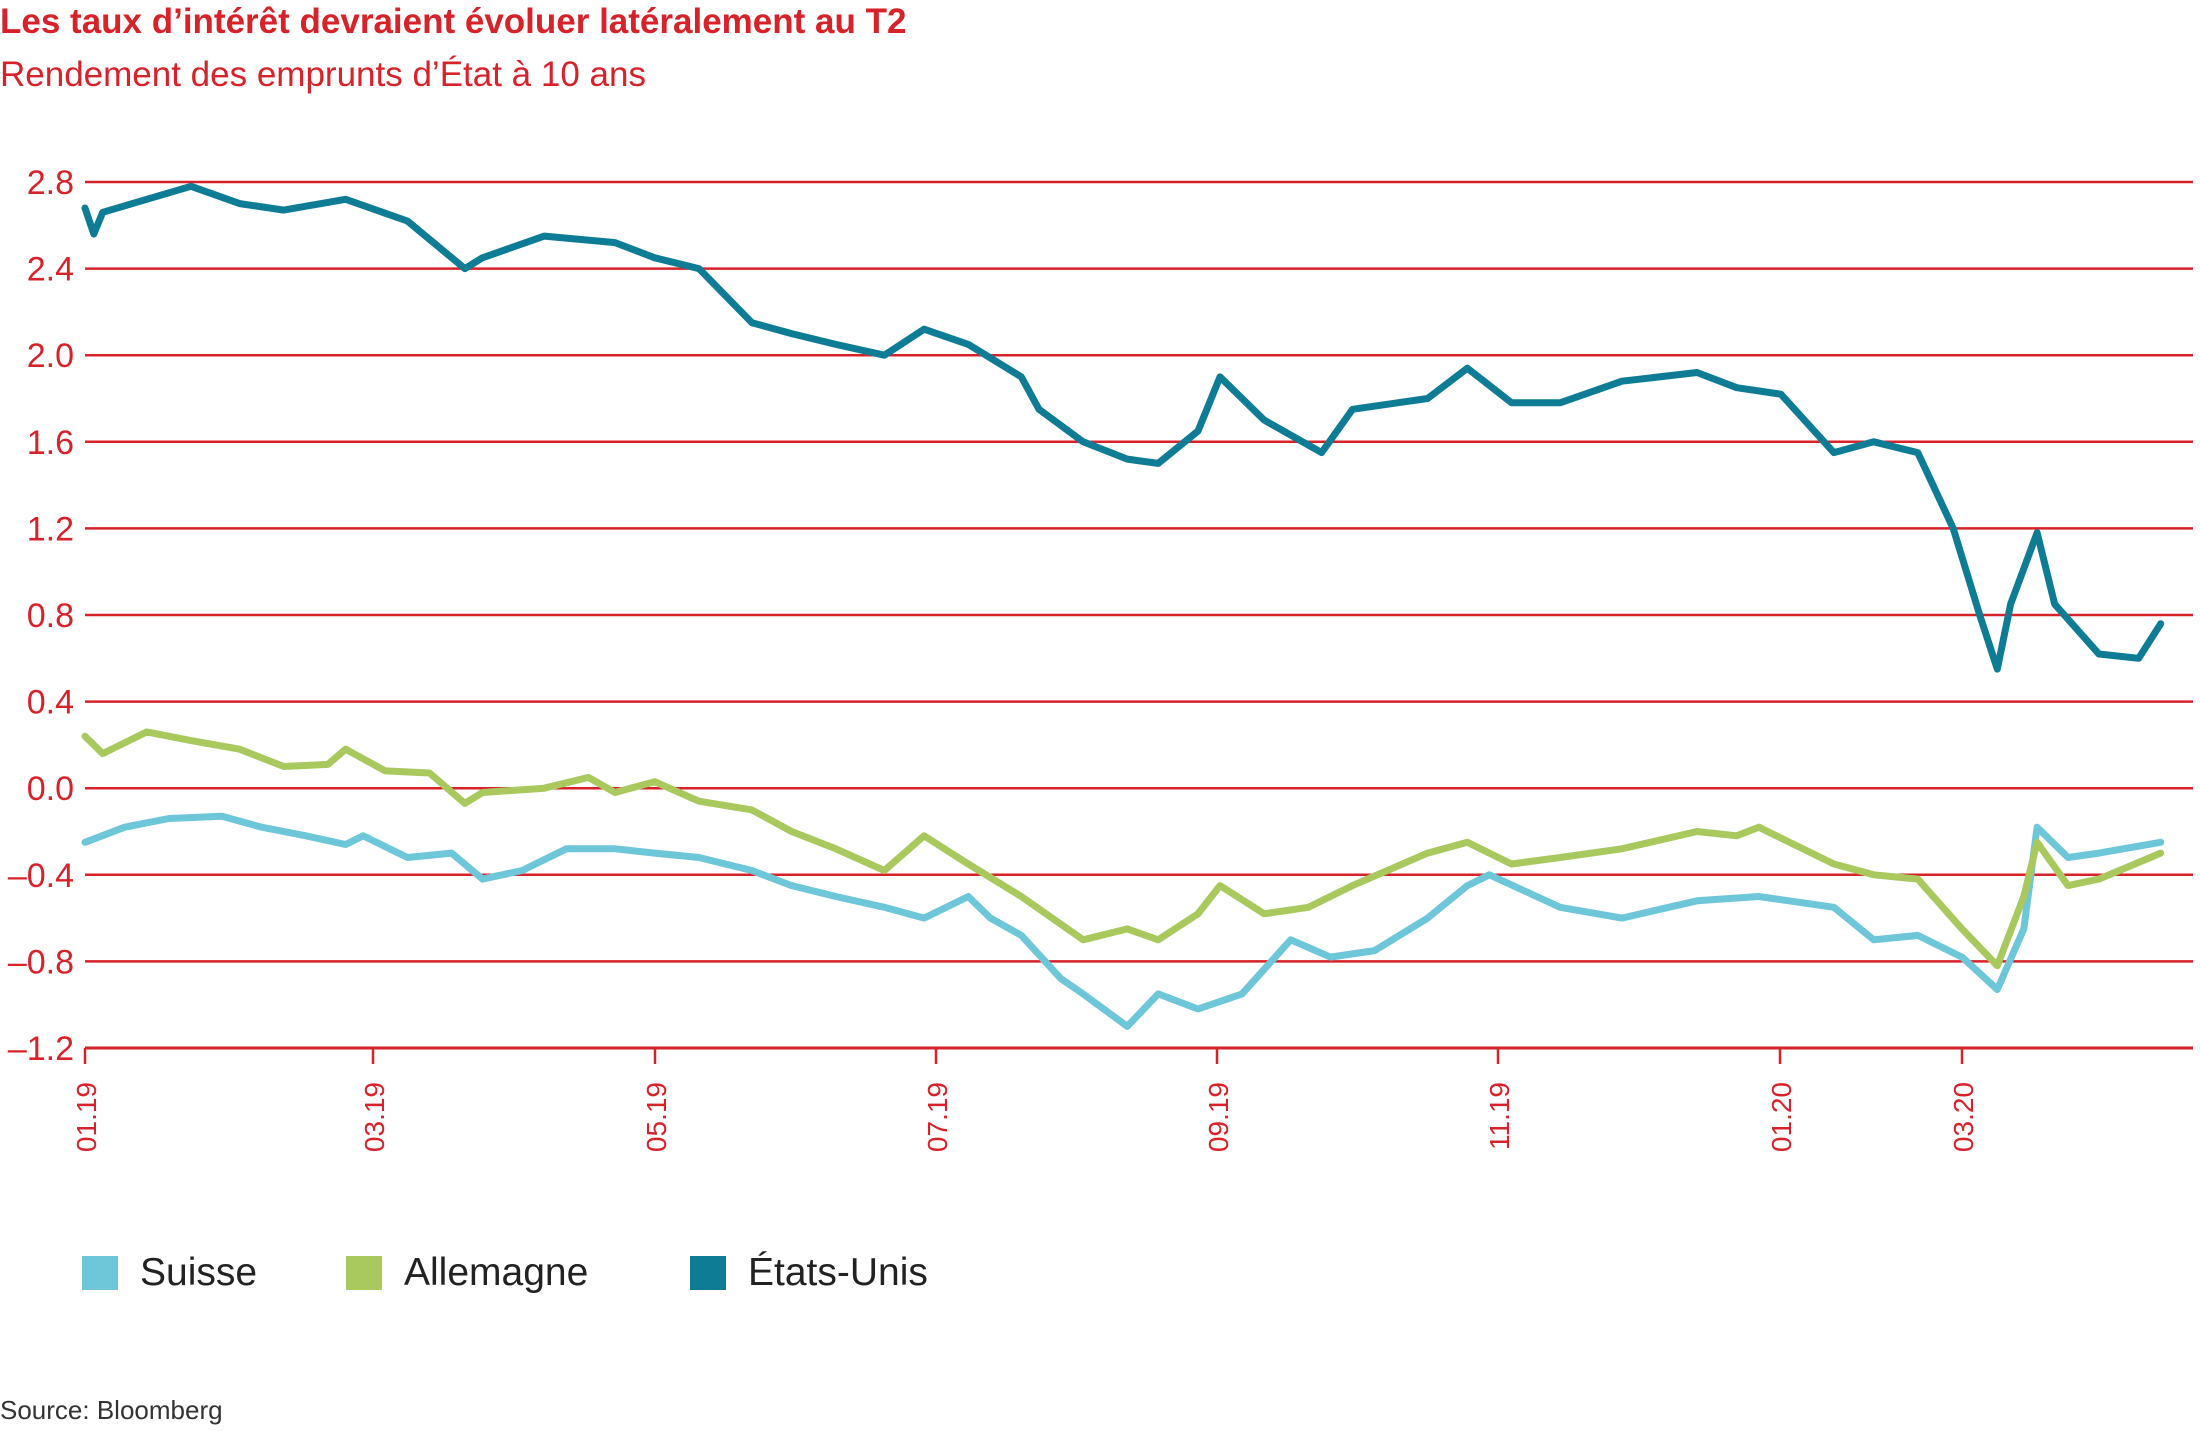 The height and width of the screenshot is (1431, 2200). I want to click on legend-item-suisse: Suisse, so click(169, 1273).